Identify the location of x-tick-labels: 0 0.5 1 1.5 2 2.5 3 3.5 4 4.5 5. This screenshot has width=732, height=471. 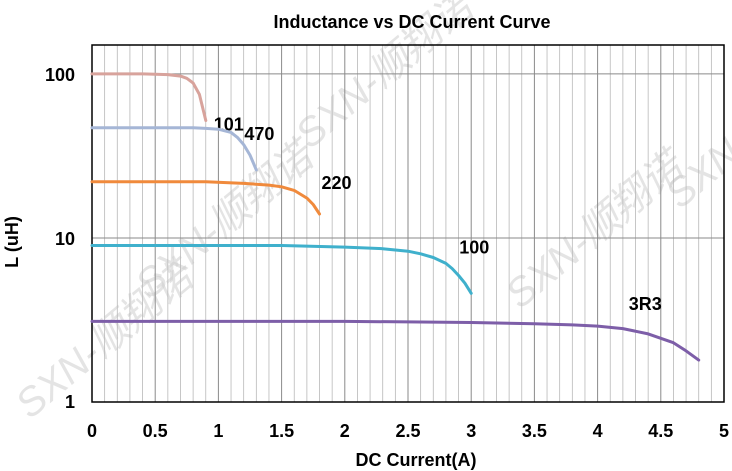
(408, 431).